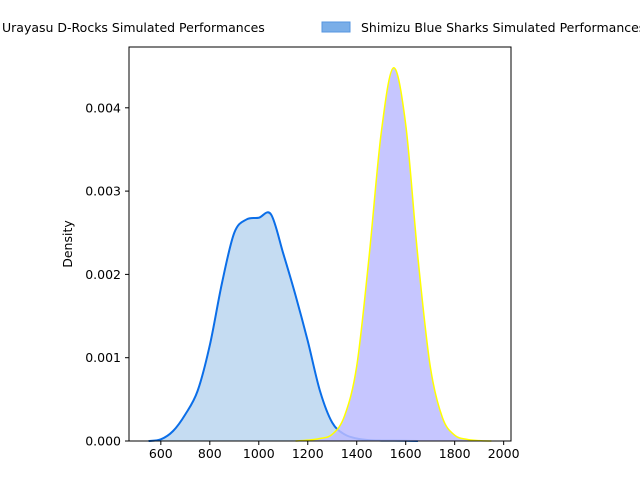  What do you see at coordinates (259, 453) in the screenshot?
I see `x-tick-label: 1000` at bounding box center [259, 453].